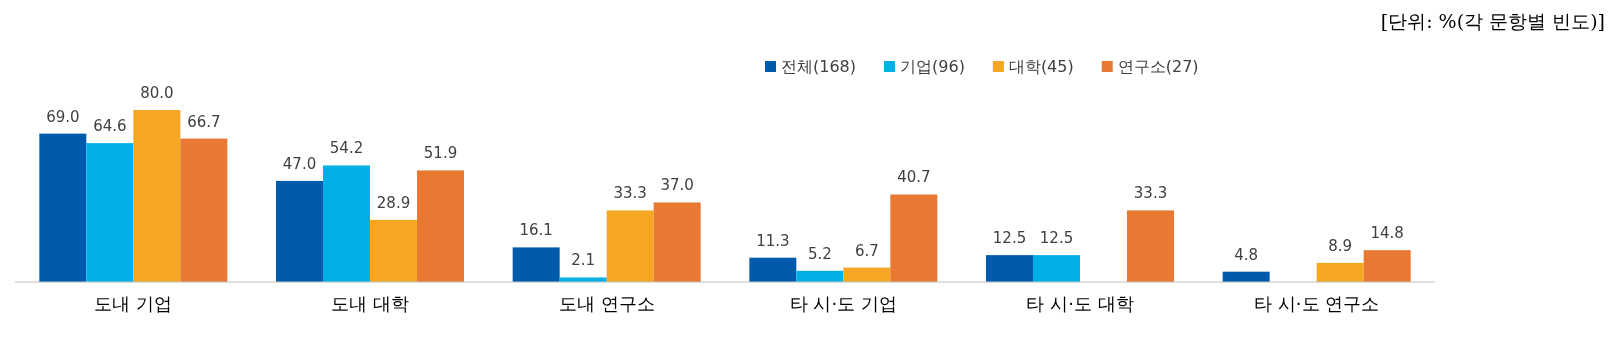  What do you see at coordinates (1492, 21) in the screenshot?
I see `text: [단위: %(각 문항별 빈도)]` at bounding box center [1492, 21].